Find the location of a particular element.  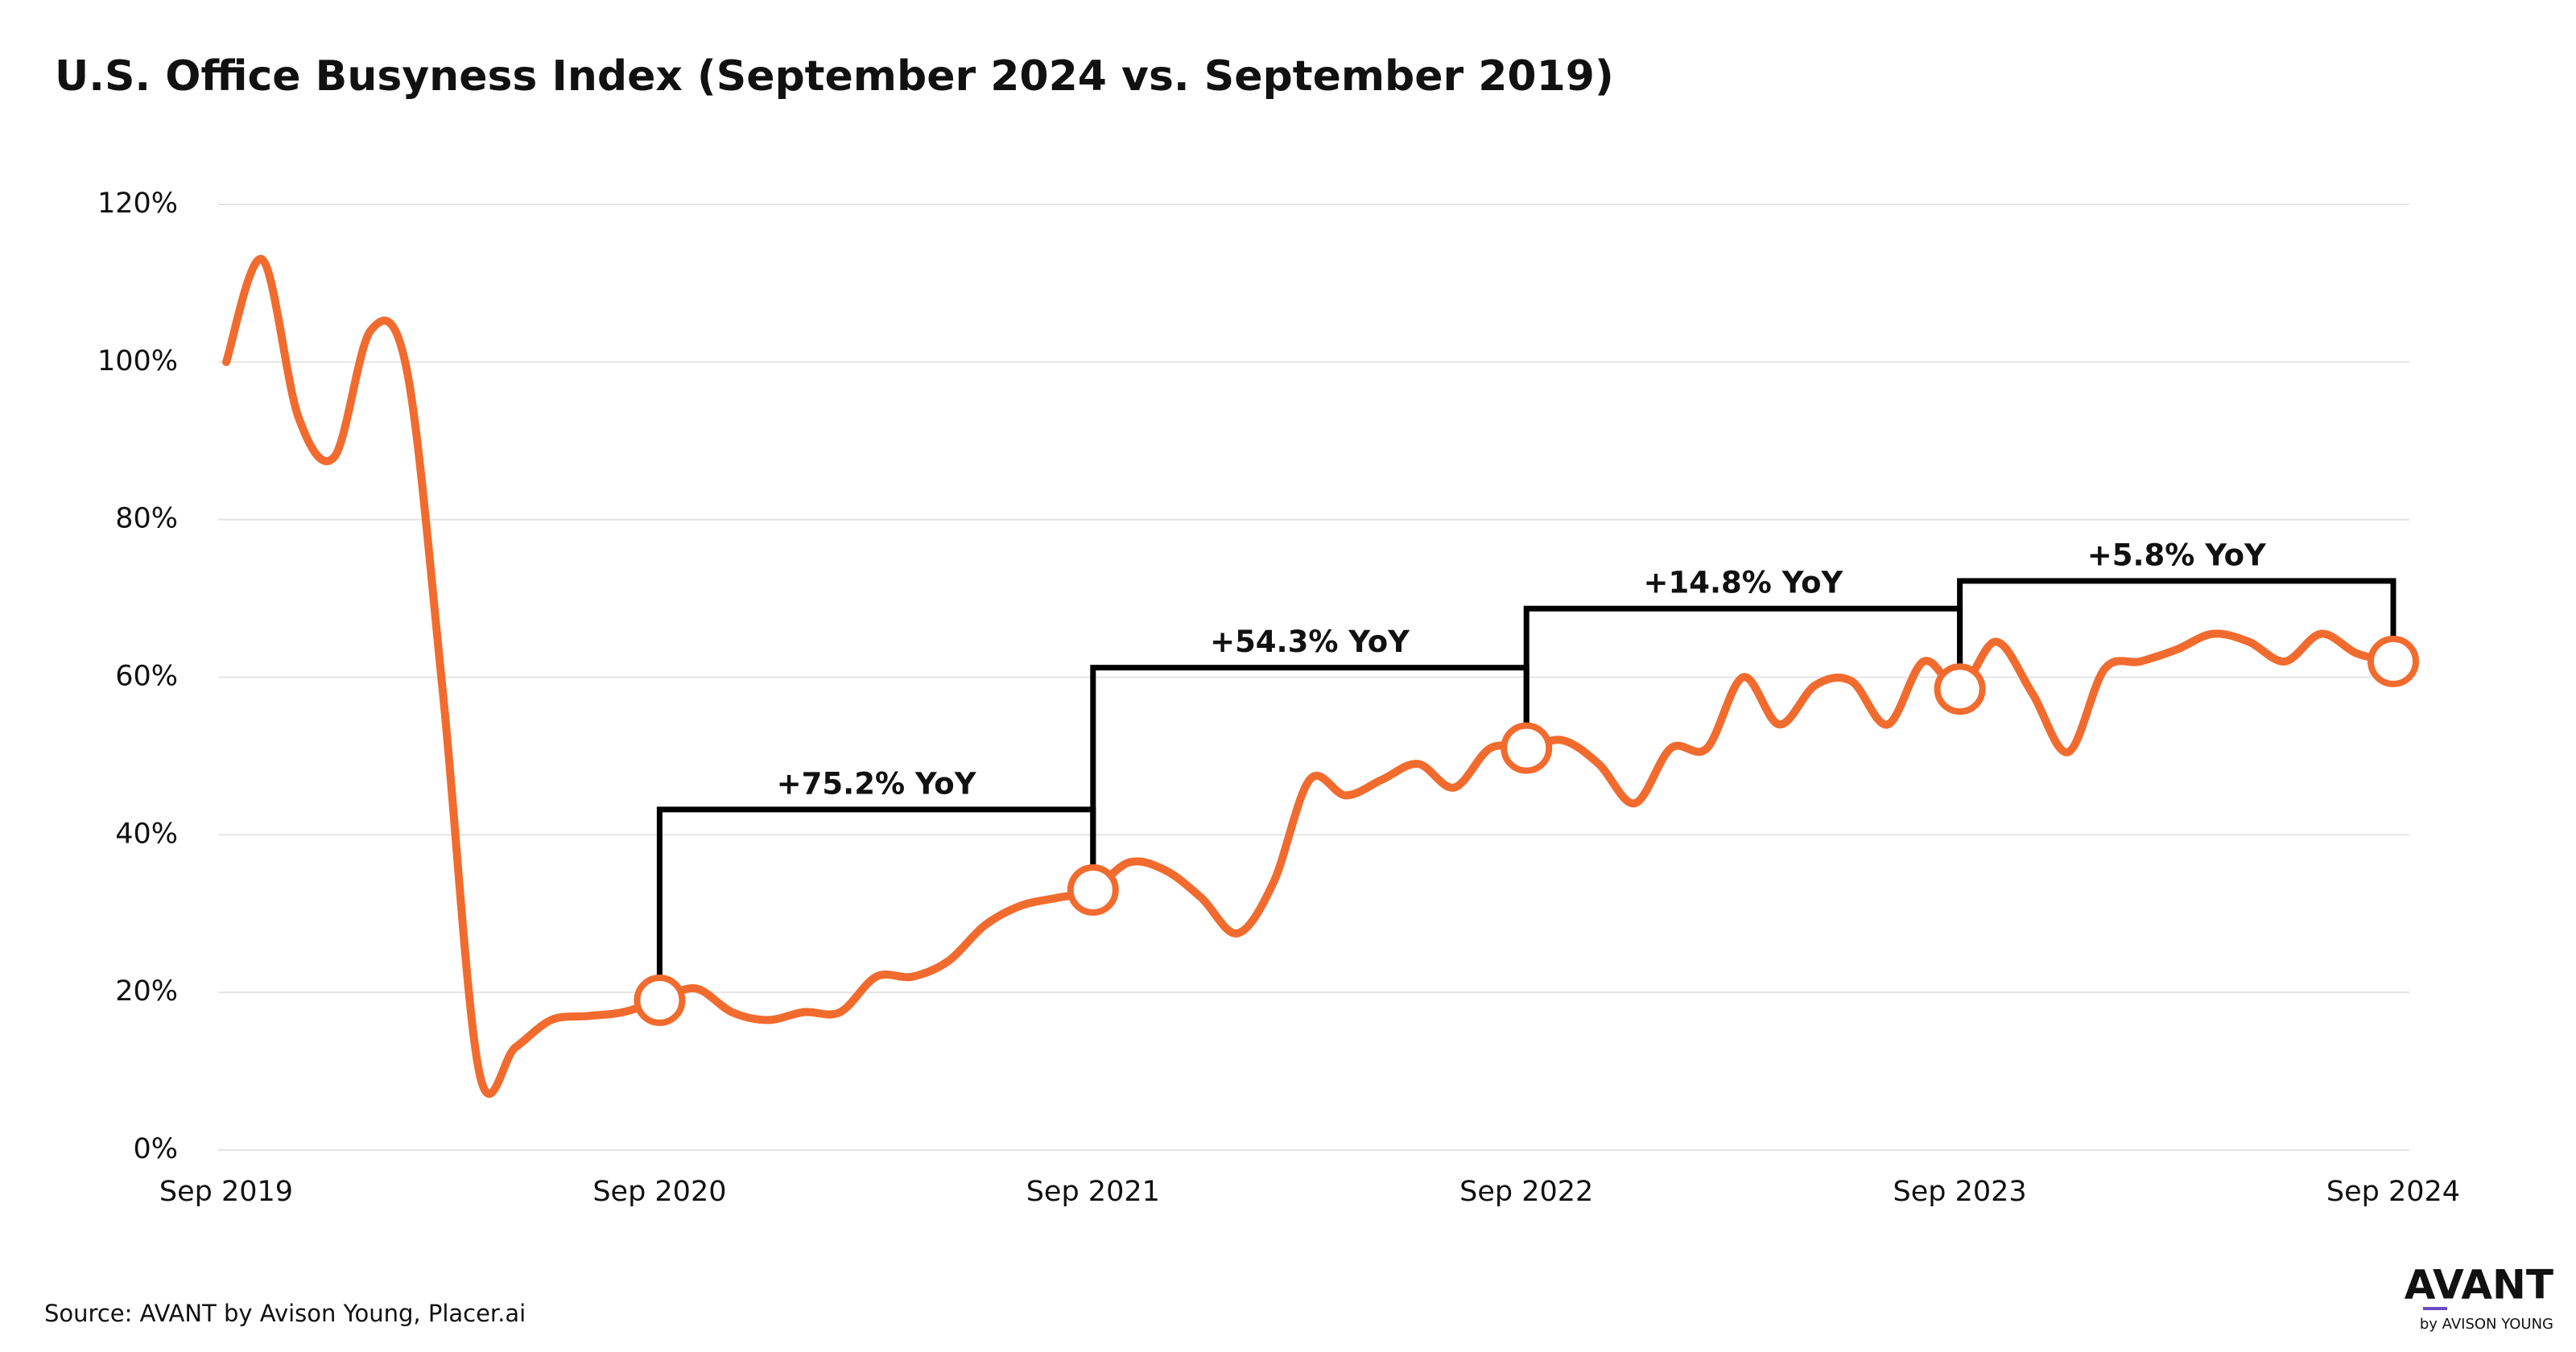

x-tick-label: Sep 2021 is located at coordinates (1093, 1192).